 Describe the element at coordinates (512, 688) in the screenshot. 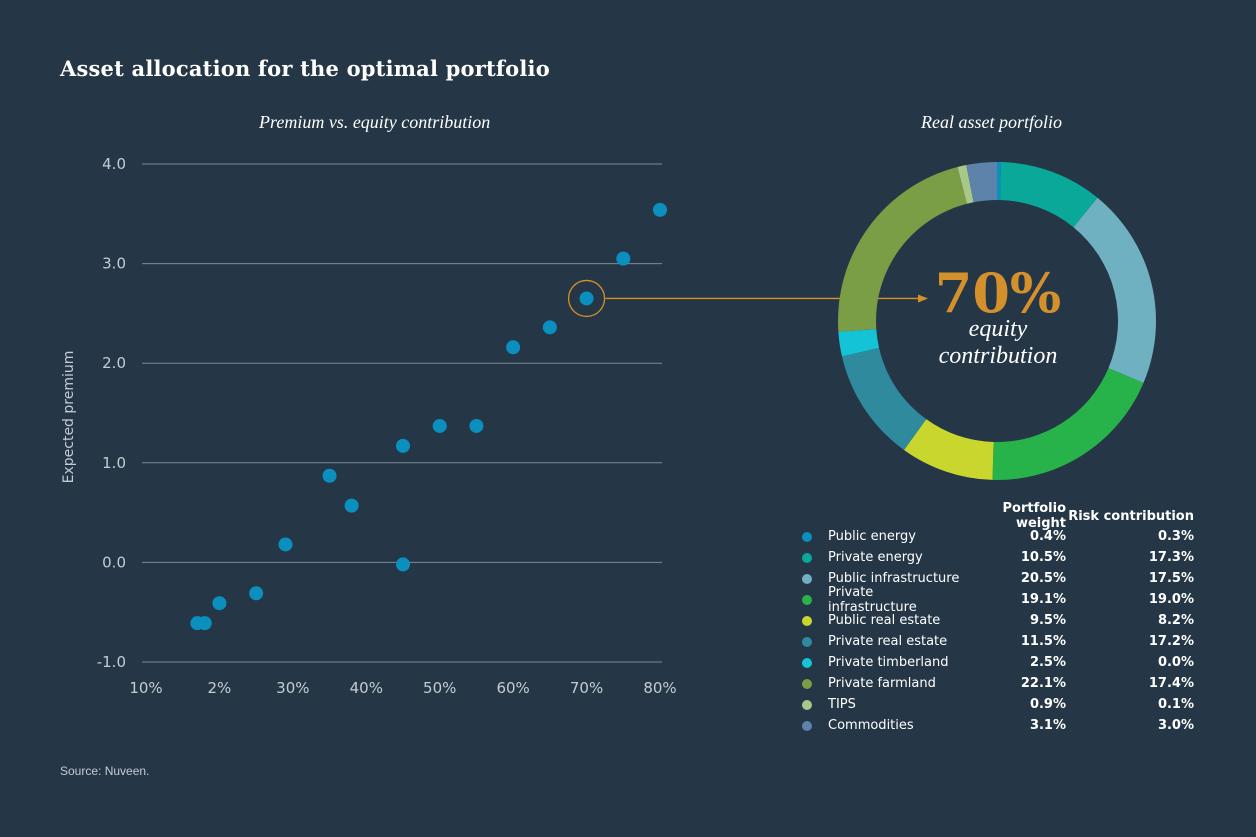

I see `x-tick-label: 60%` at that location.